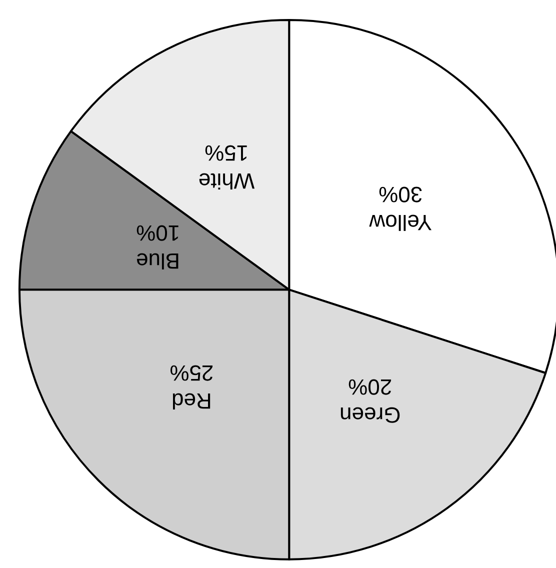  I want to click on data-label: 30%, so click(400, 195).